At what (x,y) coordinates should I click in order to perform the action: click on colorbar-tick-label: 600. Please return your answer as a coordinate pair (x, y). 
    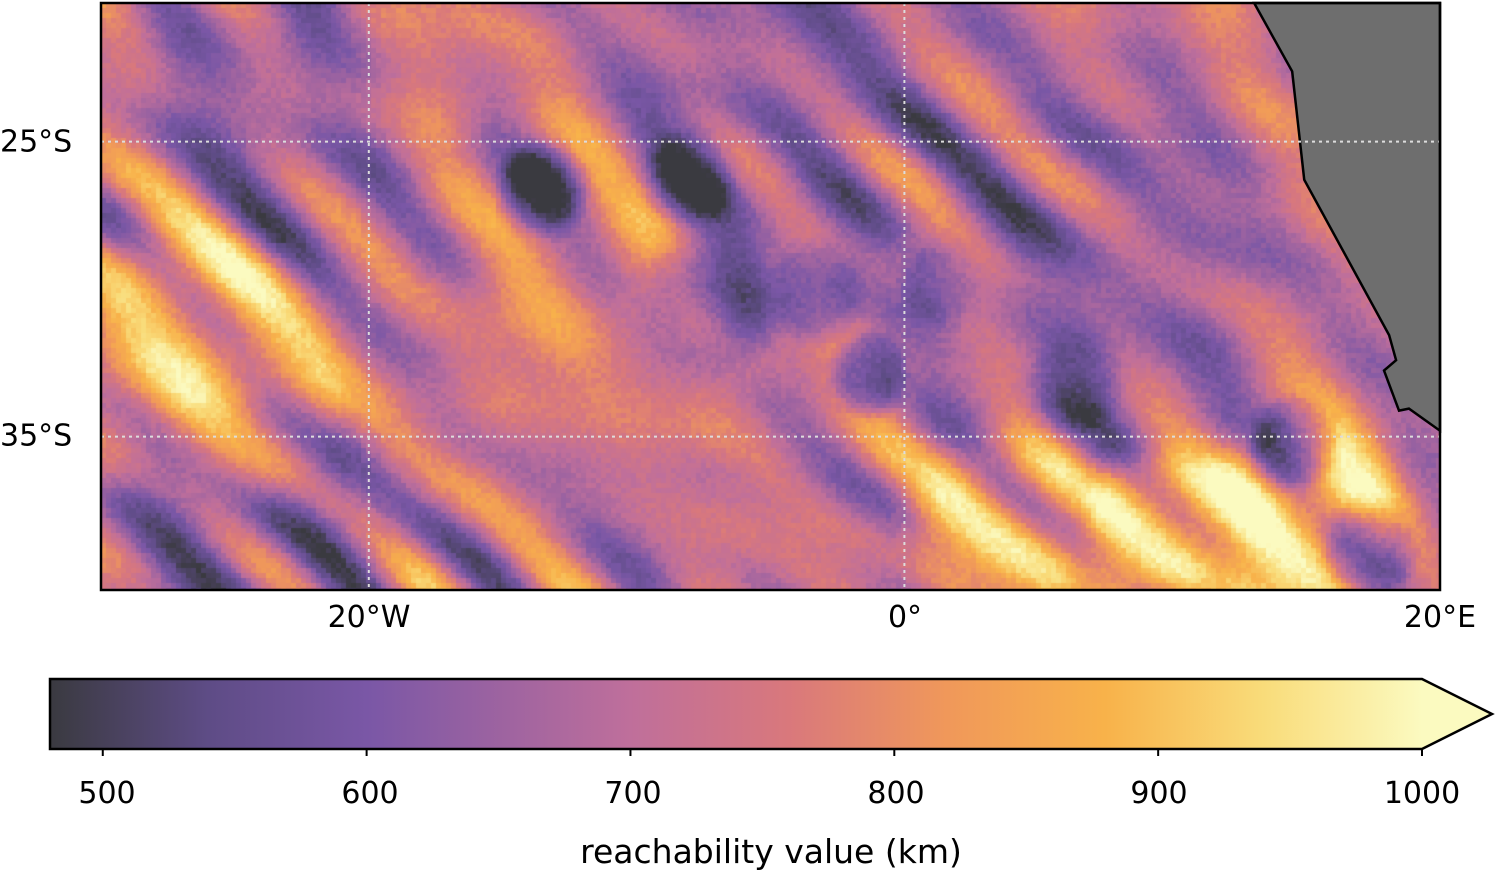
    Looking at the image, I should click on (370, 793).